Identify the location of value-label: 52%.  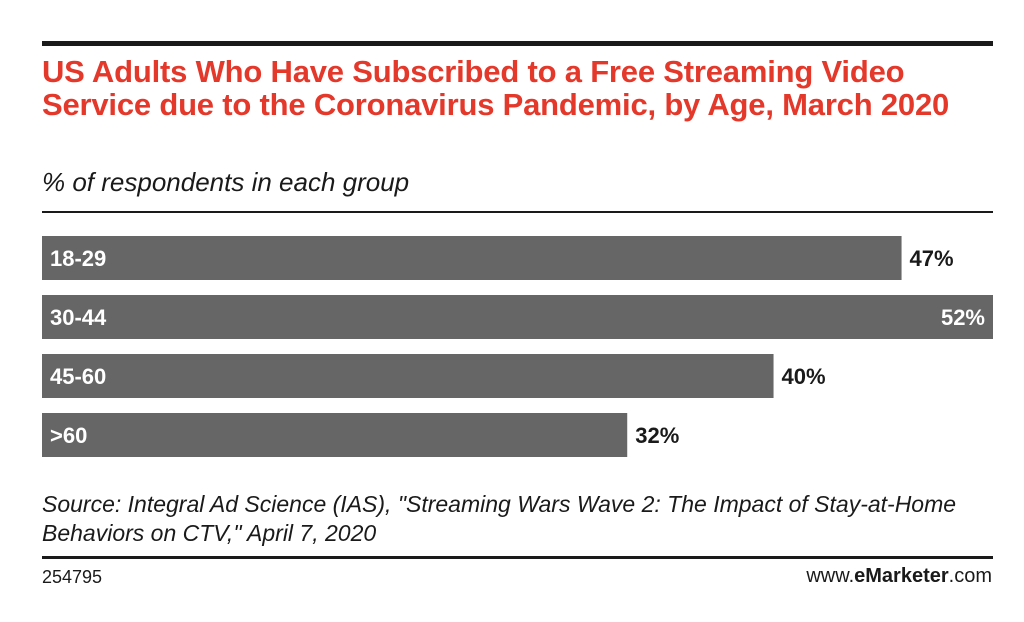
(963, 317).